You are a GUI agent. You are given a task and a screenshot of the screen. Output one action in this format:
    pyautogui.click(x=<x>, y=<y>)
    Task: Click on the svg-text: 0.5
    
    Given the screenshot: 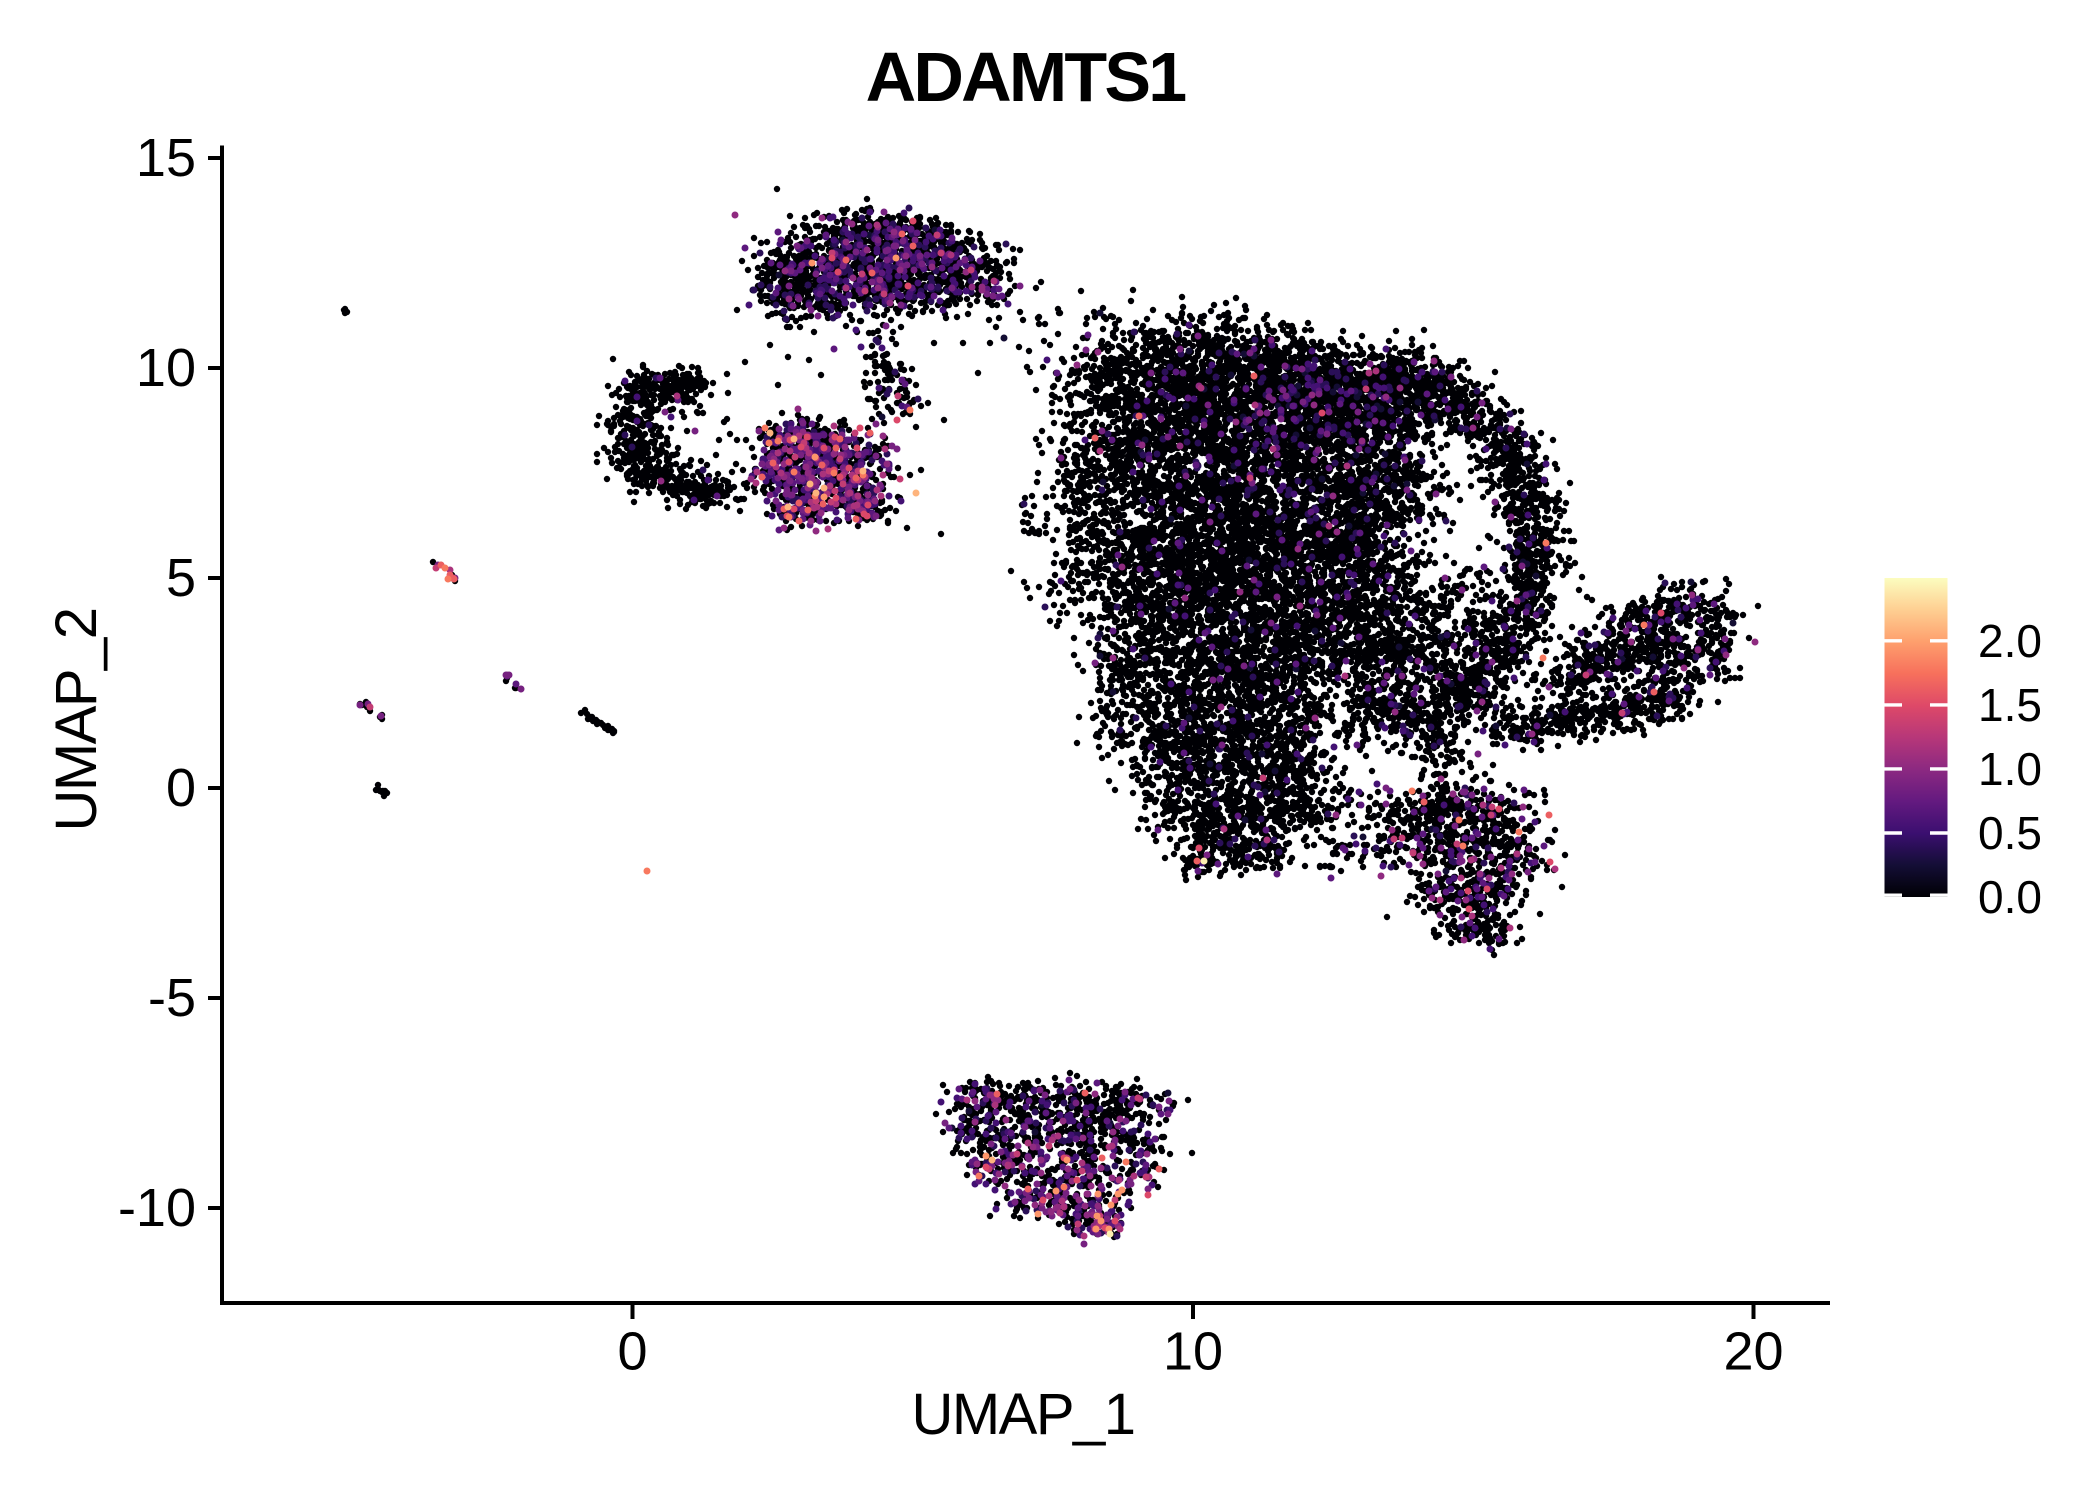 What is the action you would take?
    pyautogui.click(x=2010, y=833)
    